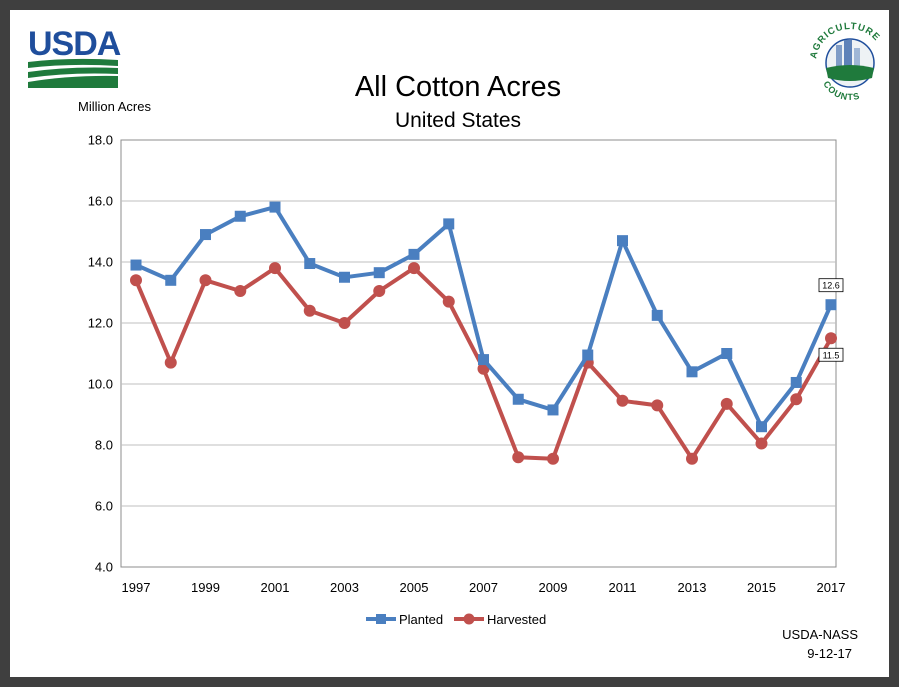 This screenshot has width=899, height=687. I want to click on legend-marker-harvested, so click(469, 619).